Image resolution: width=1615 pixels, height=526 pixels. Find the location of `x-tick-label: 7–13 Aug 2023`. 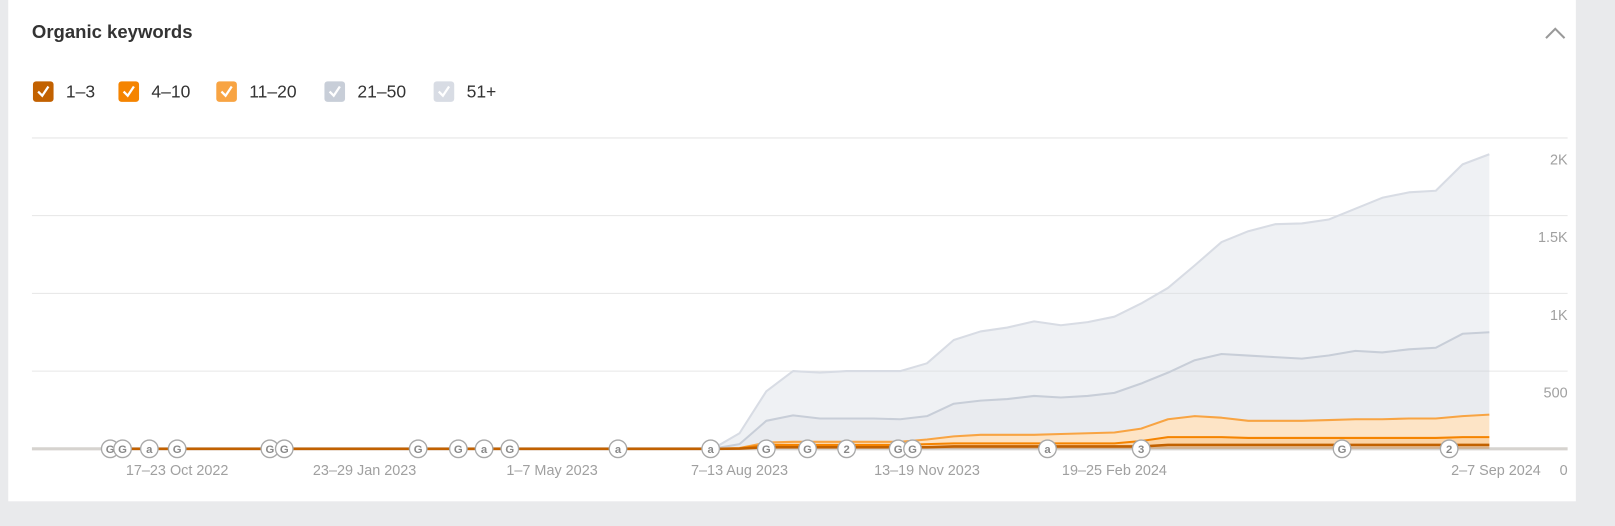

x-tick-label: 7–13 Aug 2023 is located at coordinates (739, 471).